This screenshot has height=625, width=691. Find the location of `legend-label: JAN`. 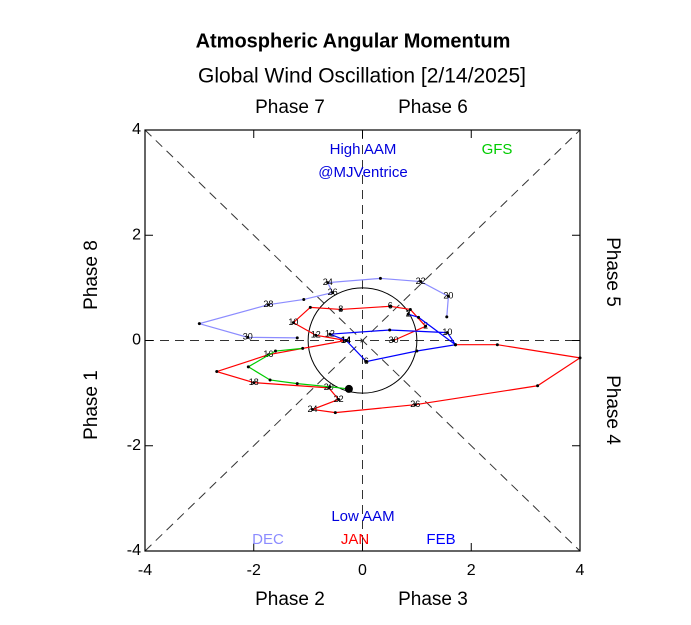

legend-label: JAN is located at coordinates (355, 539).